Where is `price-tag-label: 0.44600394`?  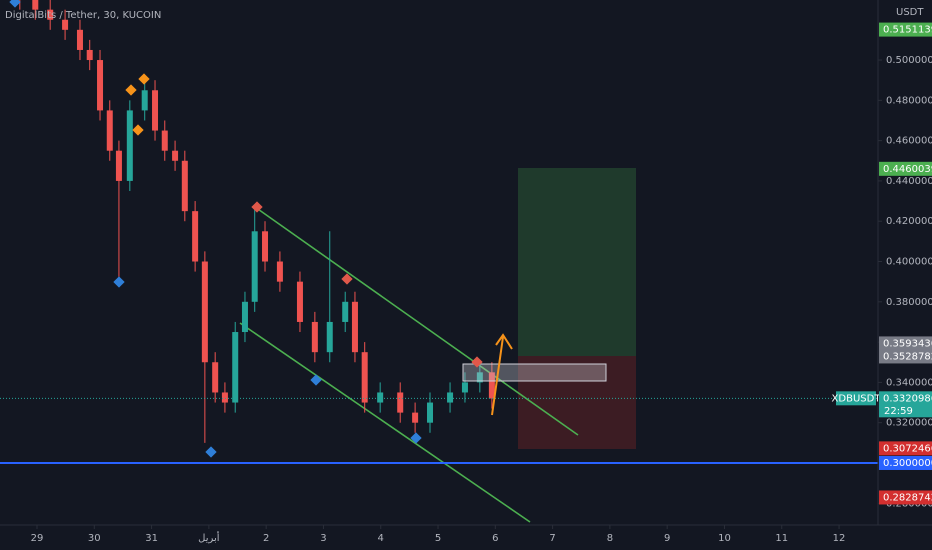
price-tag-label: 0.44600394 is located at coordinates (907, 169).